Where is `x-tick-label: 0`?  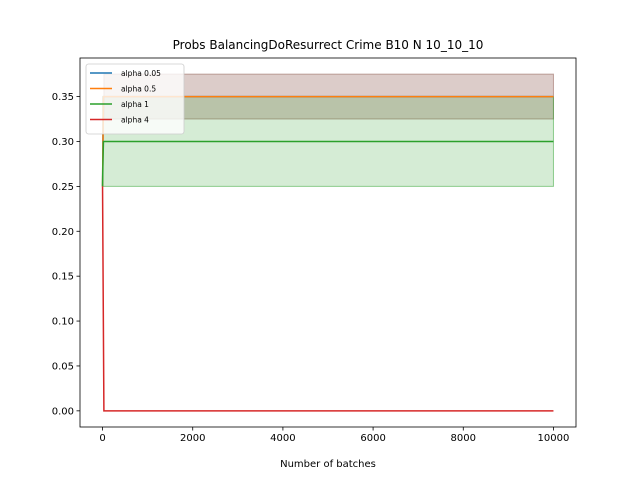
x-tick-label: 0 is located at coordinates (102, 438).